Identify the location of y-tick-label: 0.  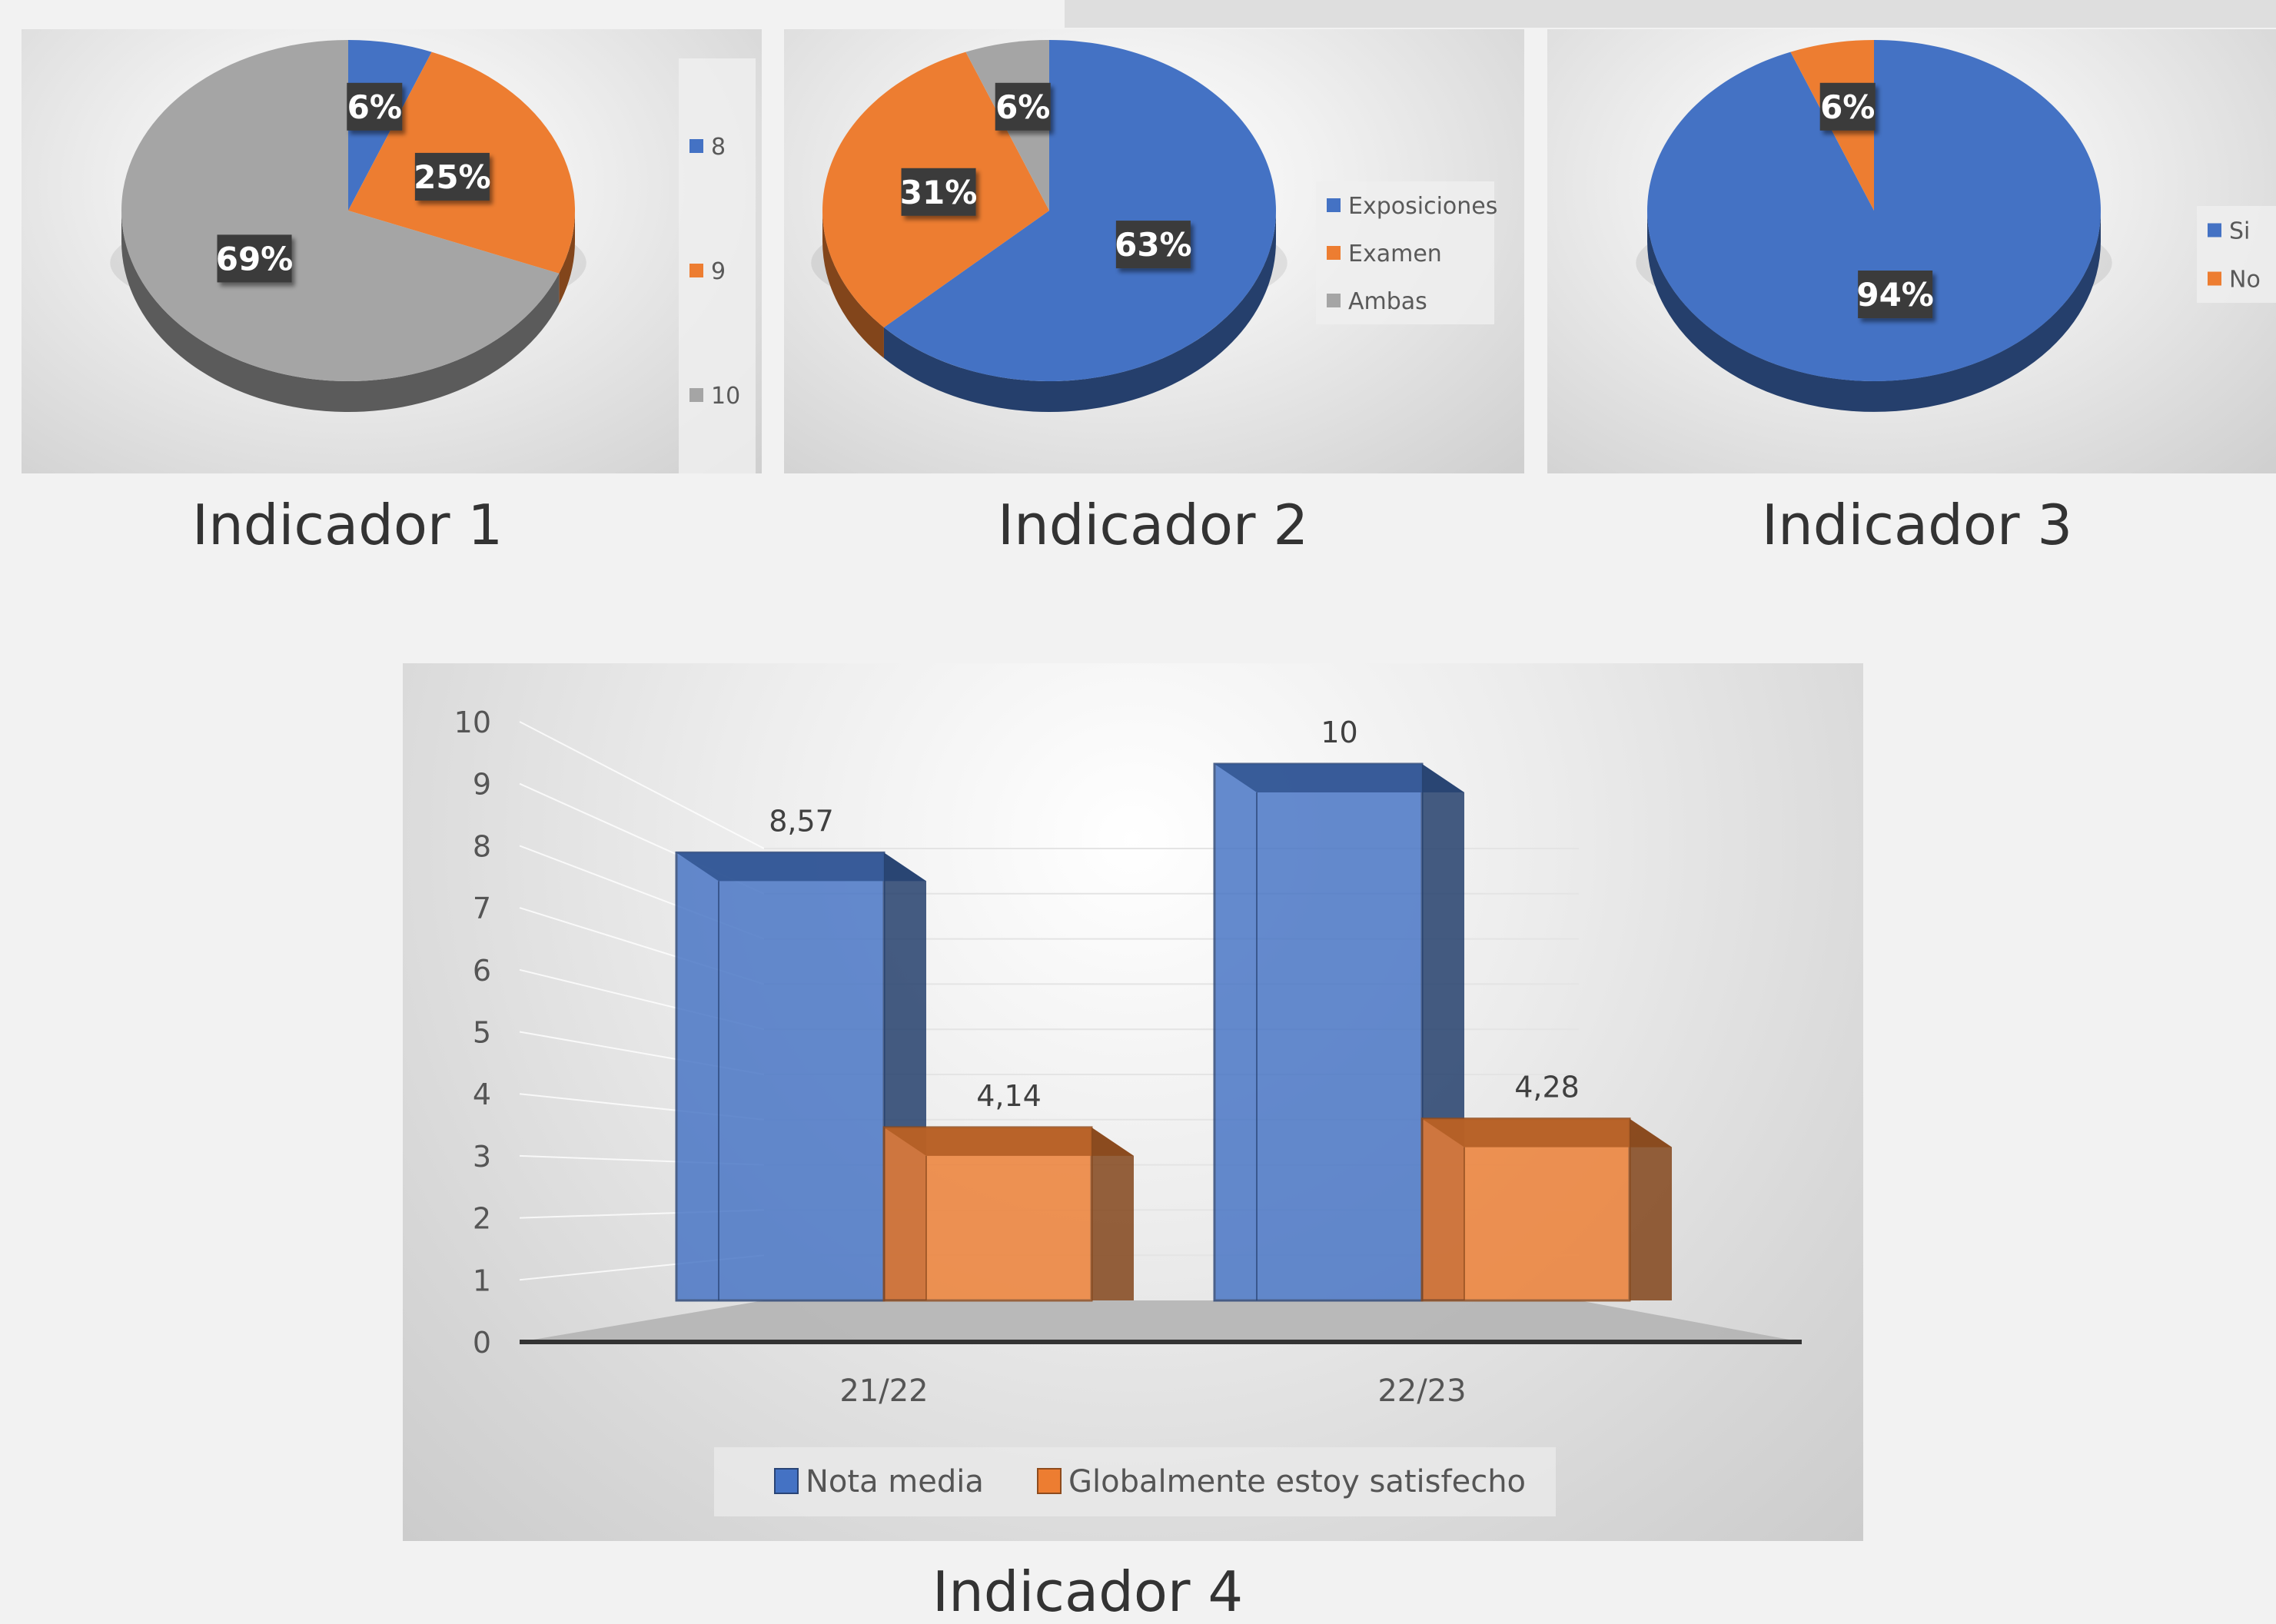
(482, 1343).